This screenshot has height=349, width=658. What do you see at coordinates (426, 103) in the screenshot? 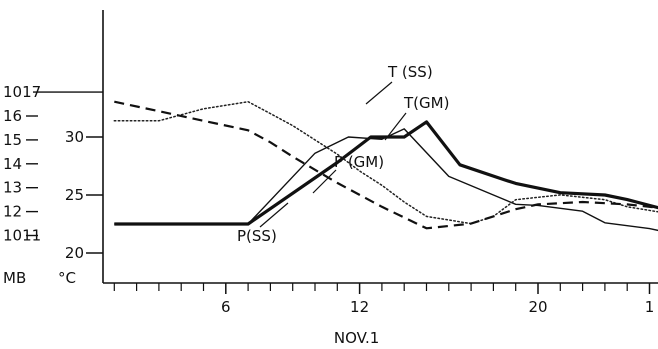
I see `annotation-label: T(GM)` at bounding box center [426, 103].